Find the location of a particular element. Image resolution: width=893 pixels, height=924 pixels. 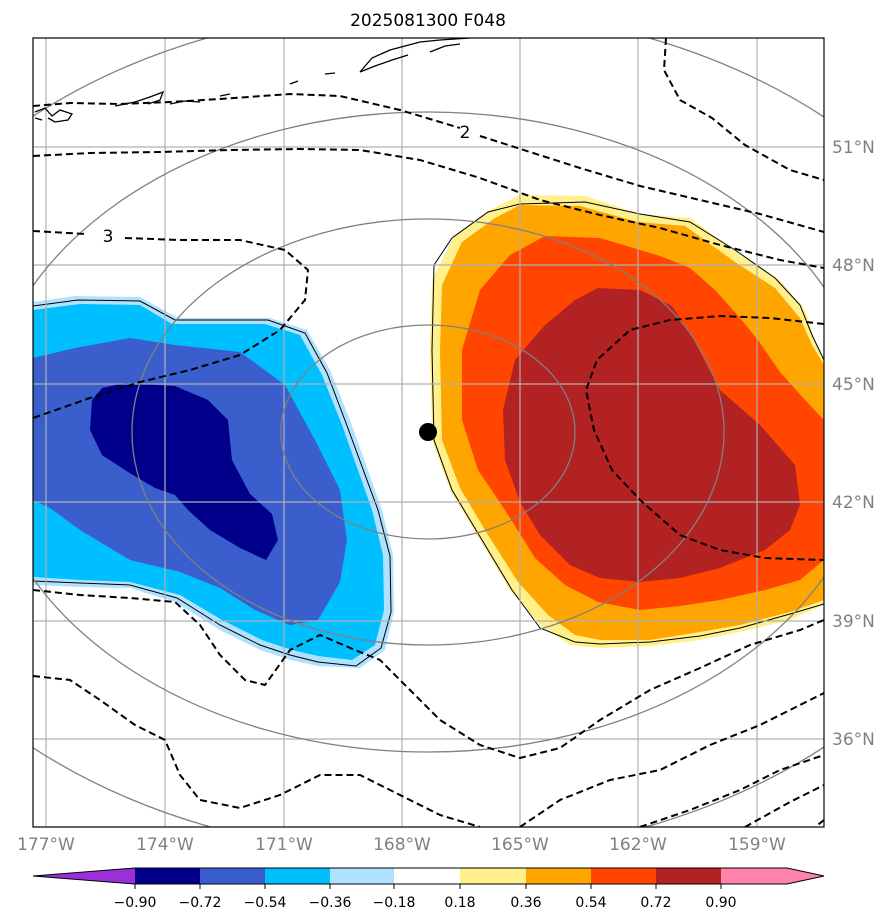

colorbar-label: 0.90 is located at coordinates (720, 903).